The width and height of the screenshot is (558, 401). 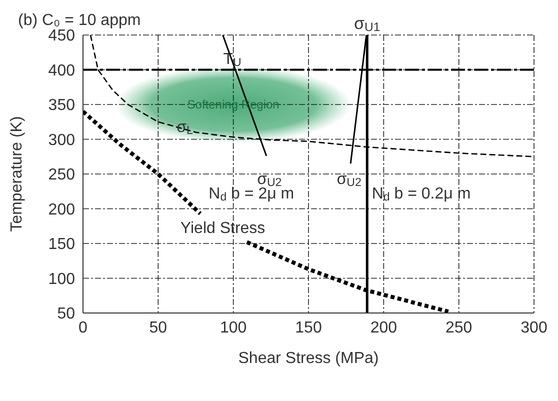 What do you see at coordinates (421, 194) in the screenshot?
I see `annotation: N$_{d}$ b = 0.2μ m` at bounding box center [421, 194].